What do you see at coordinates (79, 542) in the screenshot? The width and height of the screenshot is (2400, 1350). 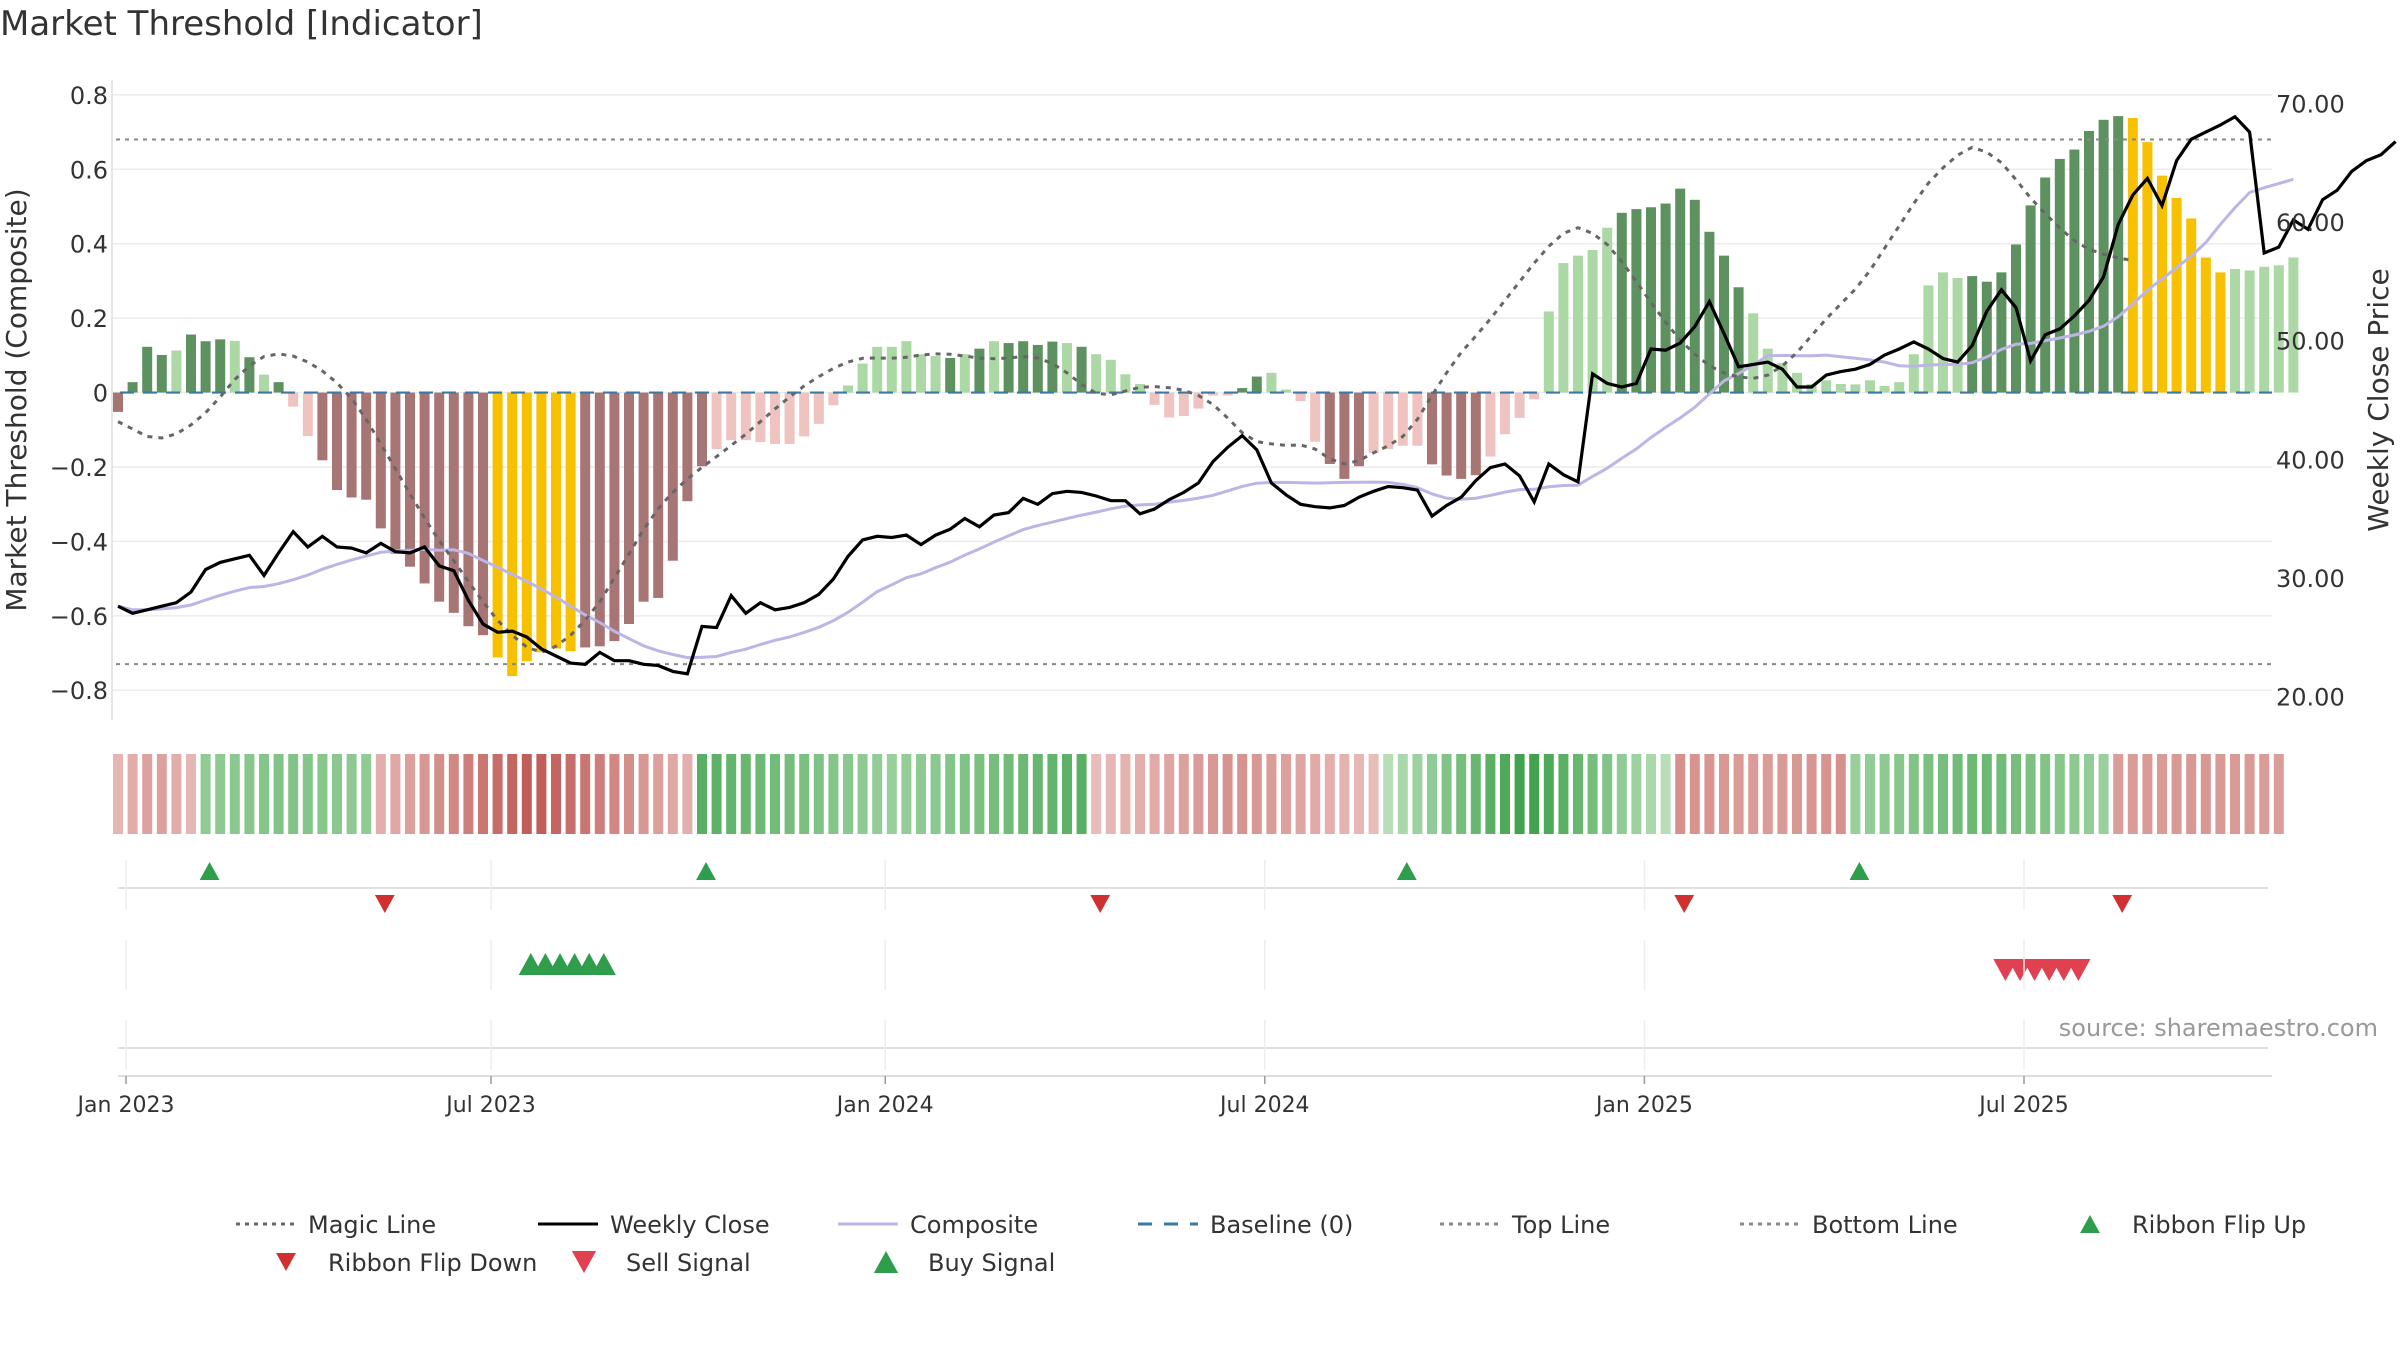 I see `y-left-tick-label: −0.4` at bounding box center [79, 542].